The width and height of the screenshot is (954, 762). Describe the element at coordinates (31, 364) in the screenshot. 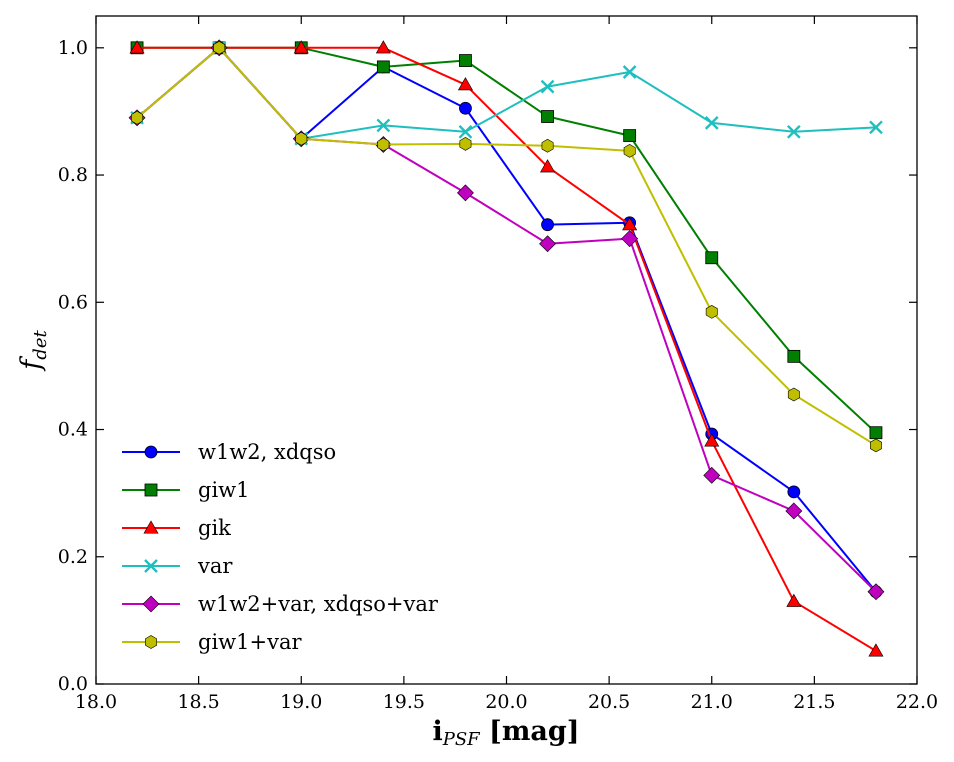

I see `y-axis-title-main: f` at that location.